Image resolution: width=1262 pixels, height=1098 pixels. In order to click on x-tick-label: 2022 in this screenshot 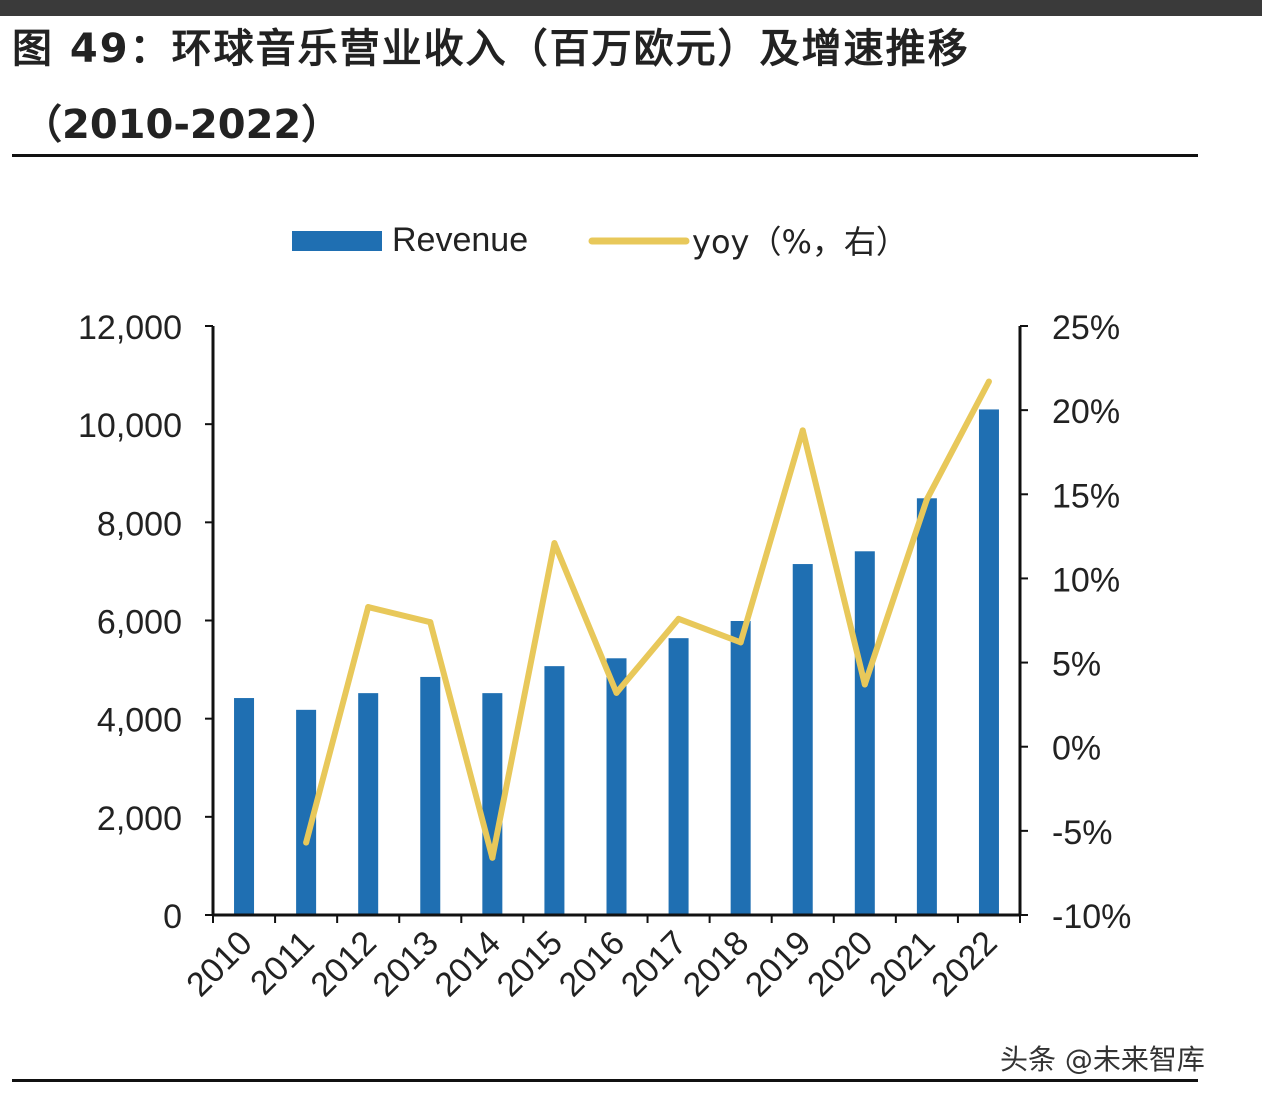, I will do `click(964, 964)`.